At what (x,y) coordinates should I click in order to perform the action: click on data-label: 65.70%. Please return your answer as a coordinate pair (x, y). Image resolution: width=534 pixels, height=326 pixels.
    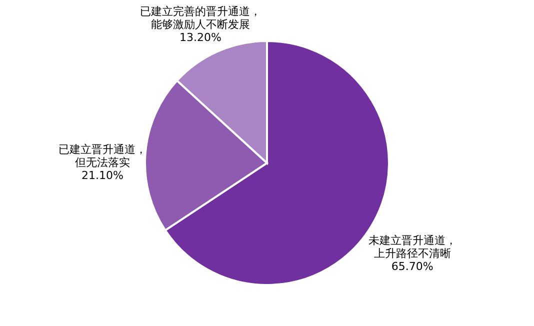
    Looking at the image, I should click on (412, 267).